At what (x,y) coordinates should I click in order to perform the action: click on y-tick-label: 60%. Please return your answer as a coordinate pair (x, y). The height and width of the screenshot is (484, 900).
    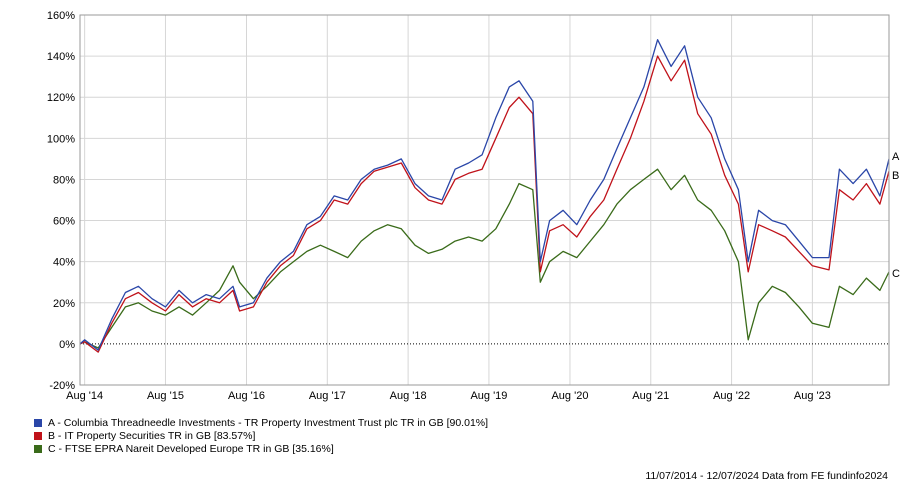
    Looking at the image, I should click on (64, 222).